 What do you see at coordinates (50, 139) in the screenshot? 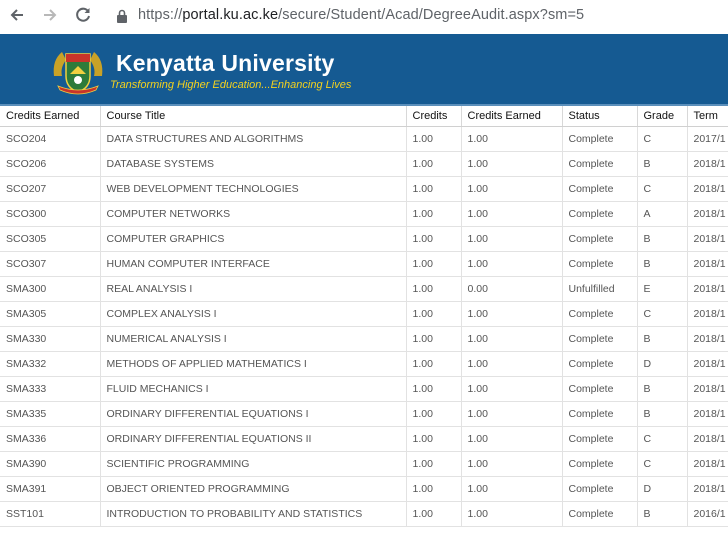
I see `cell-course-code: SCO204` at bounding box center [50, 139].